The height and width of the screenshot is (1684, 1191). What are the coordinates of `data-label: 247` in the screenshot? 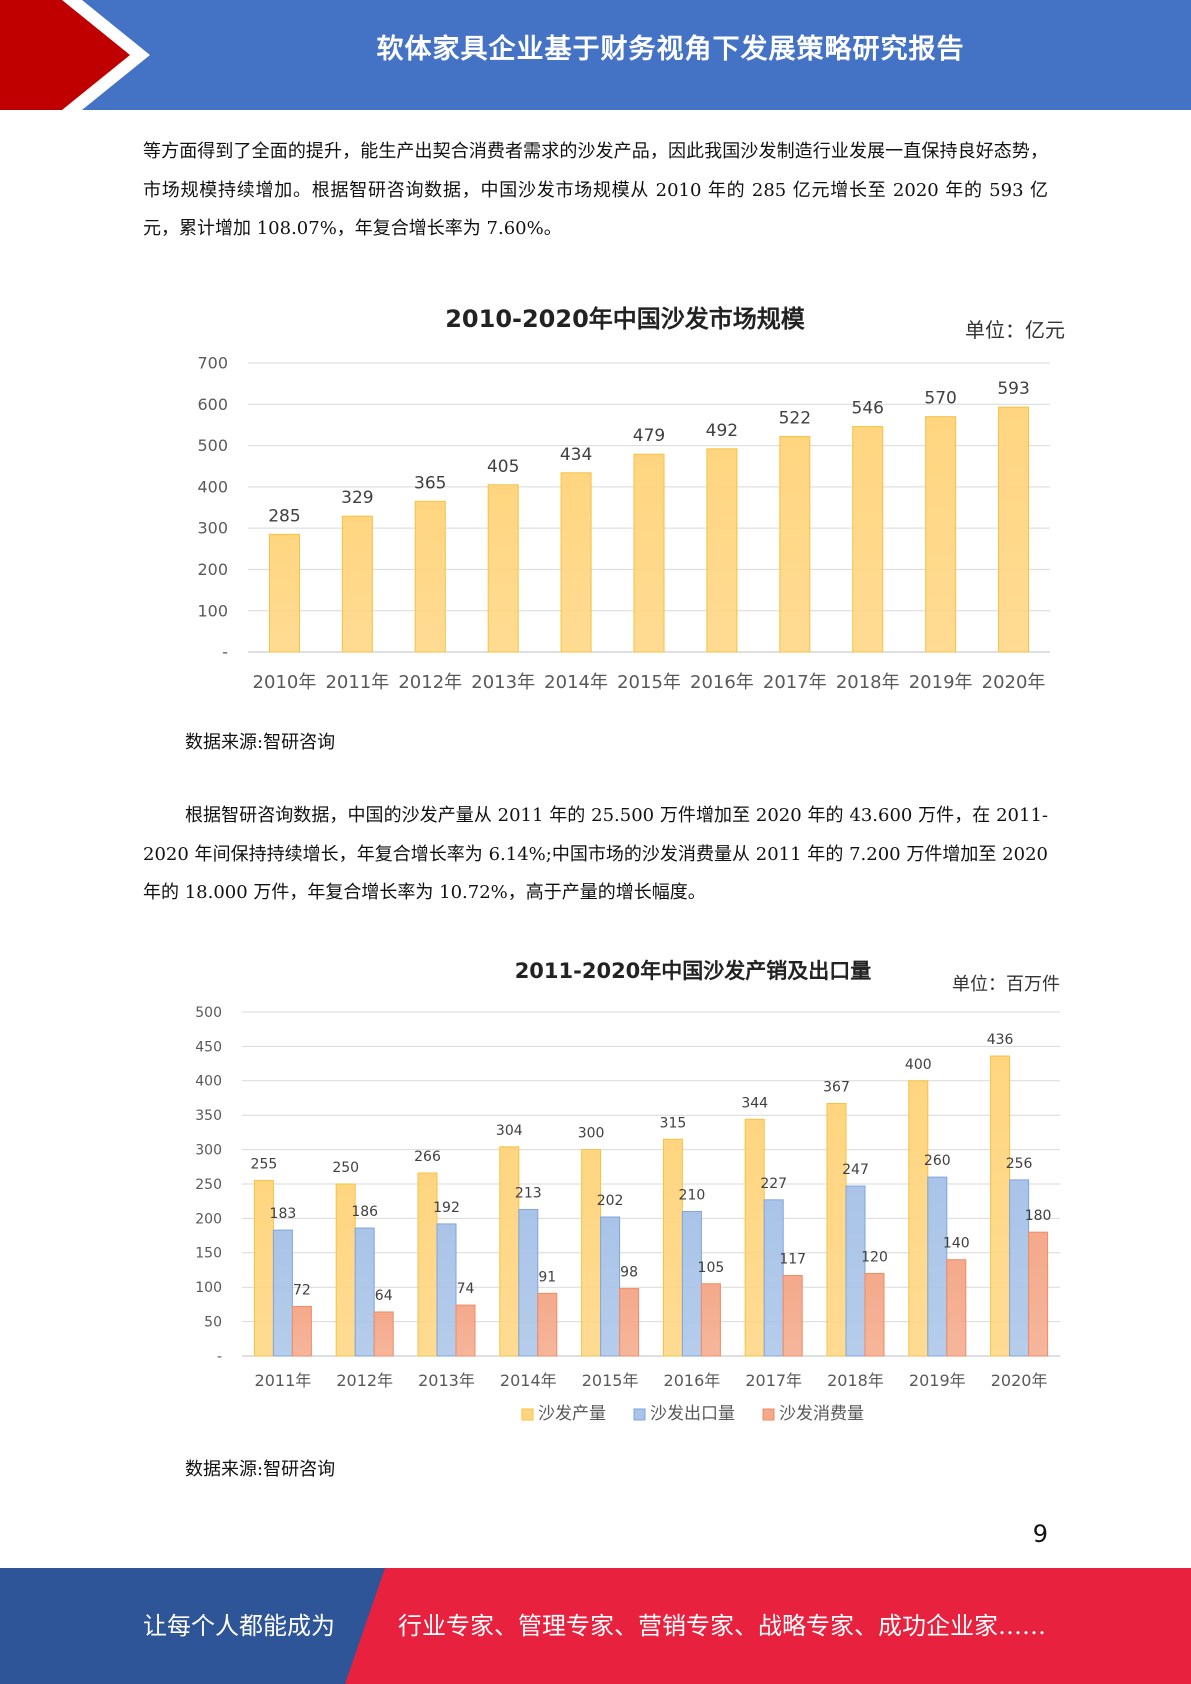 It's located at (855, 1170).